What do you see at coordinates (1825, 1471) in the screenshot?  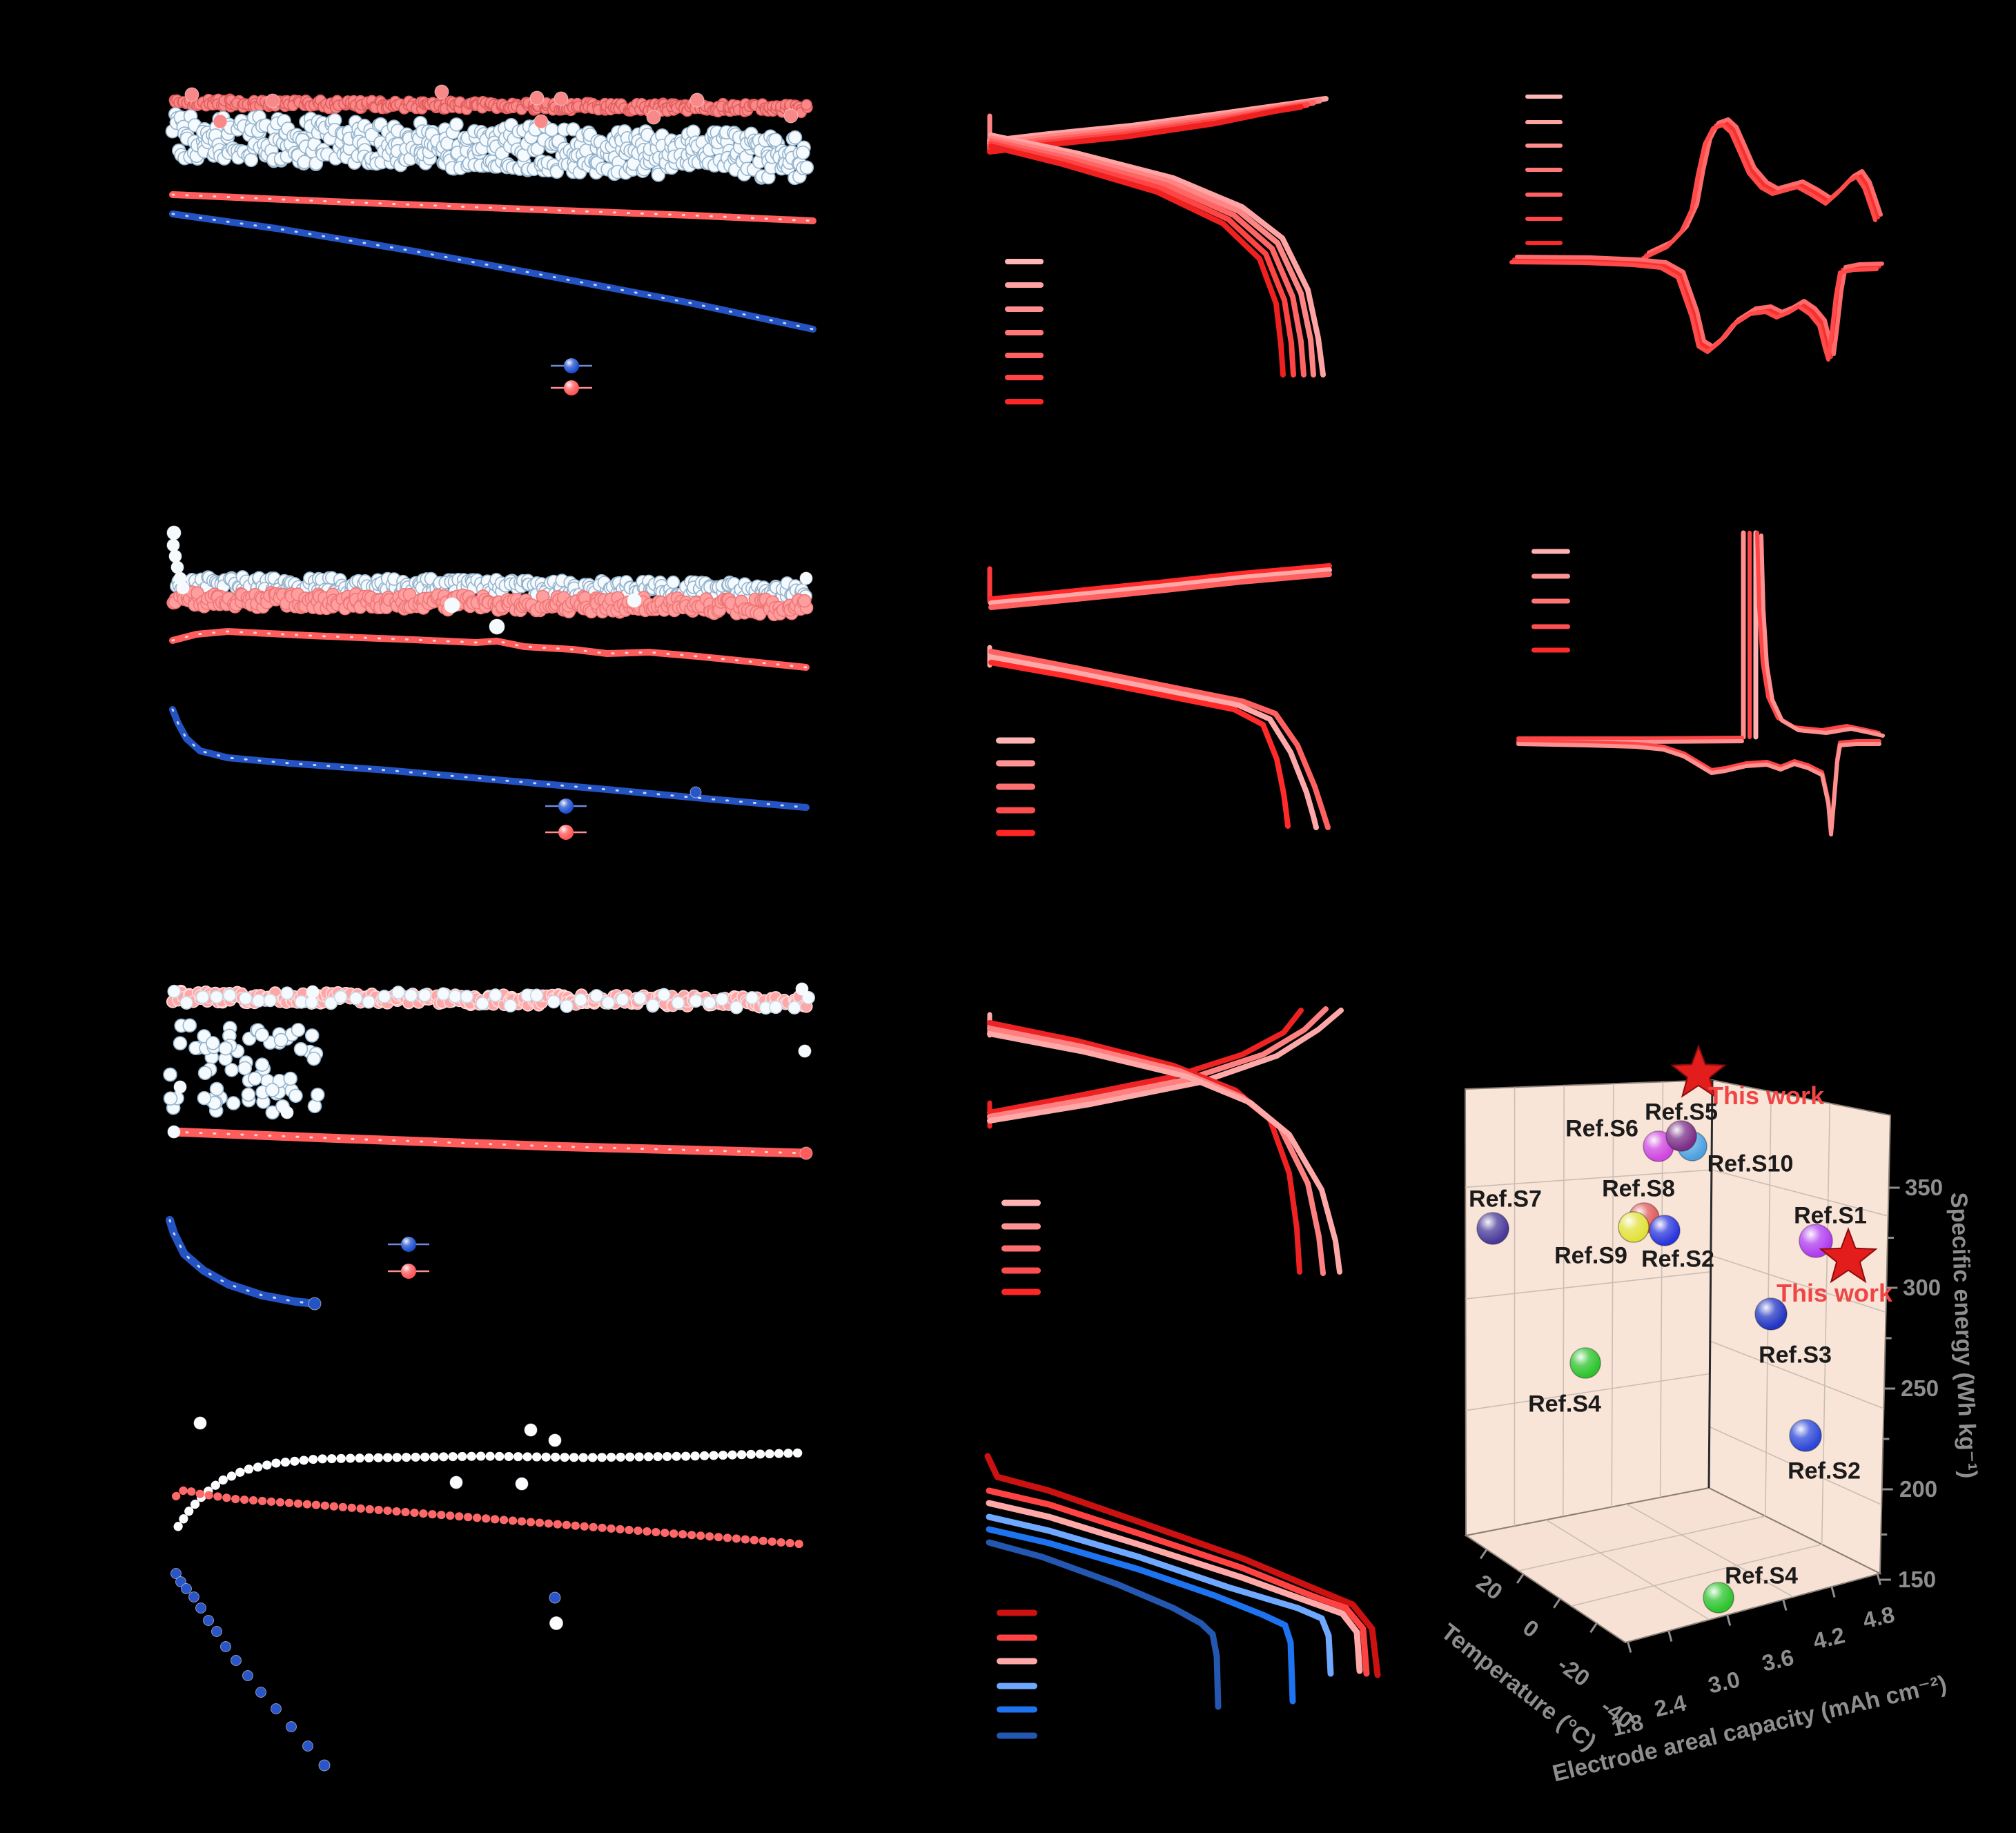 I see `ref-s2-bottom-label: Ref.S2` at bounding box center [1825, 1471].